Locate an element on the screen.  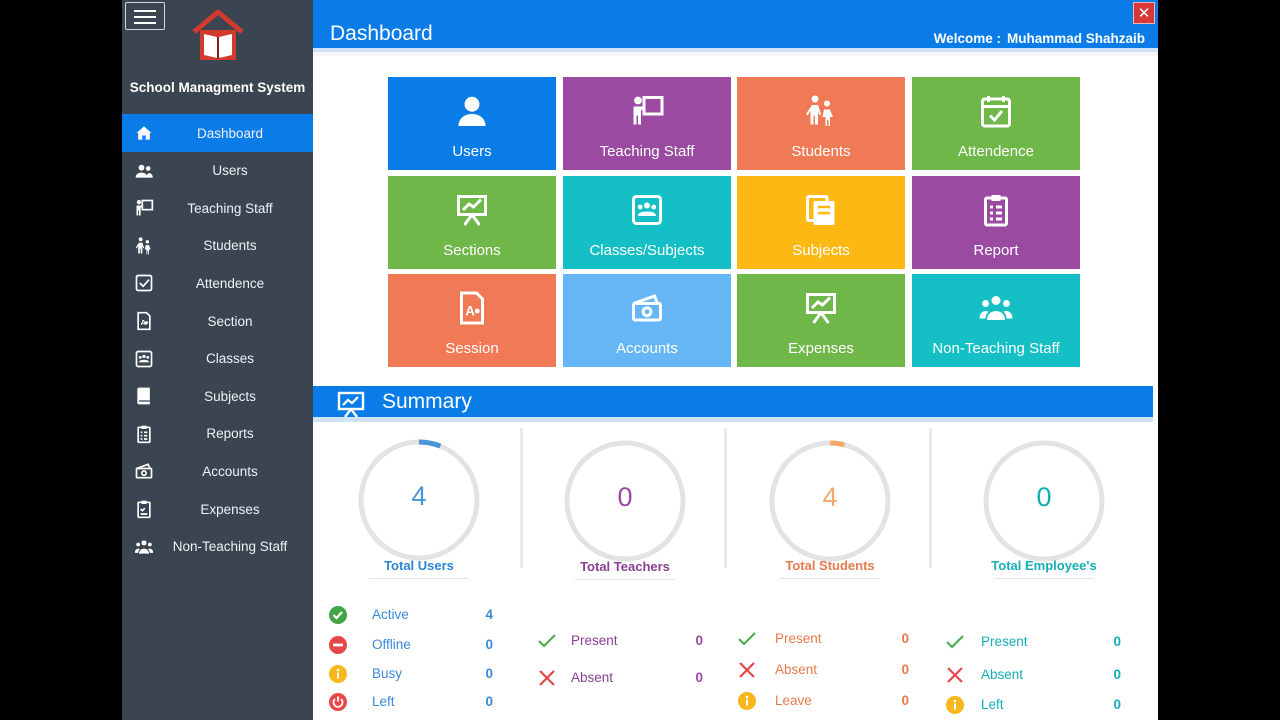
sidebar-item-classes: Classes is located at coordinates (217, 359).